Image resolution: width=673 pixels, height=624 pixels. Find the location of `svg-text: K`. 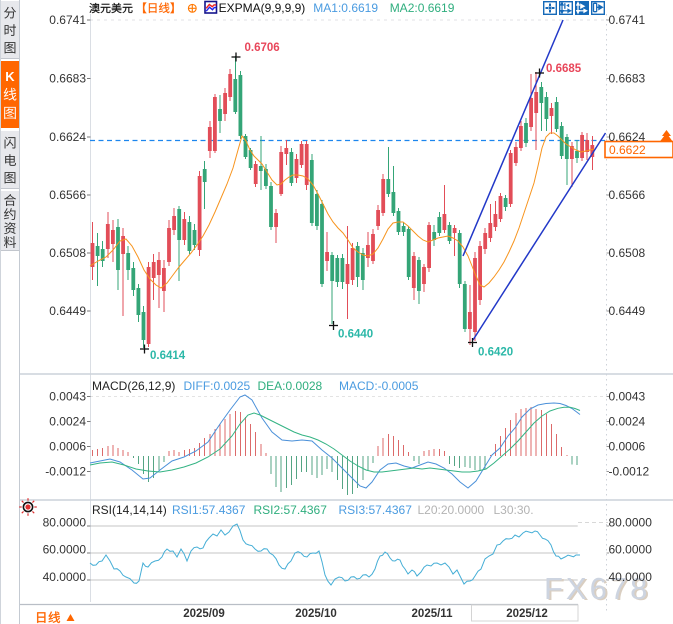

svg-text: K is located at coordinates (10, 76).